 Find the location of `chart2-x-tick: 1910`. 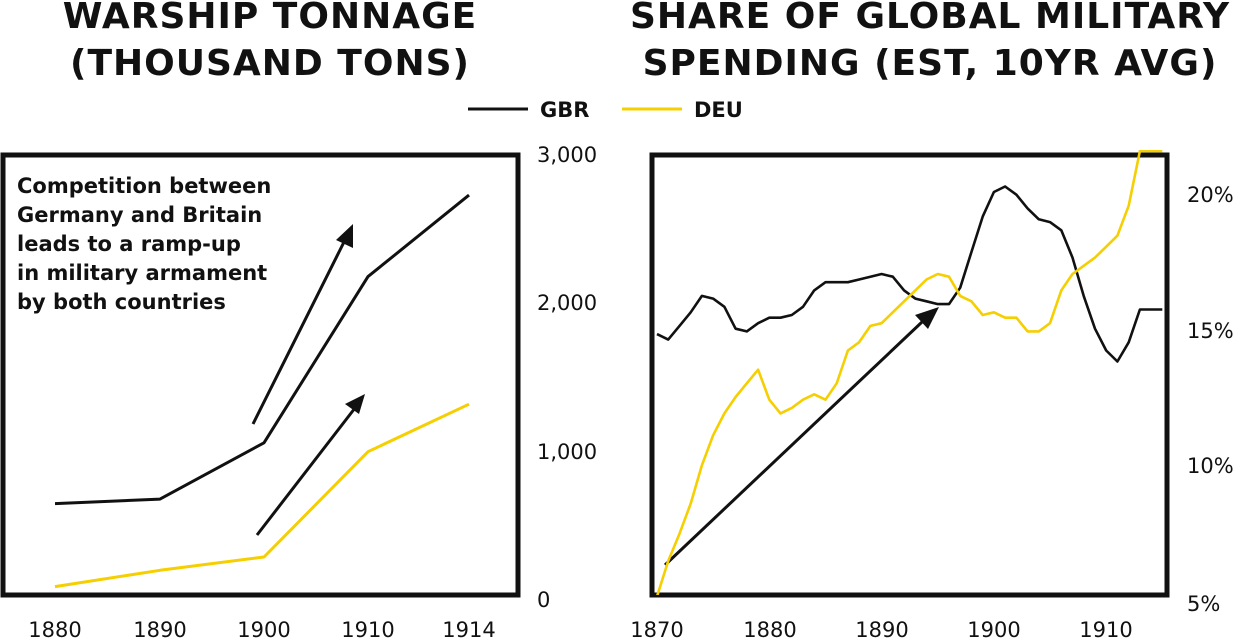

chart2-x-tick: 1910 is located at coordinates (1105, 628).